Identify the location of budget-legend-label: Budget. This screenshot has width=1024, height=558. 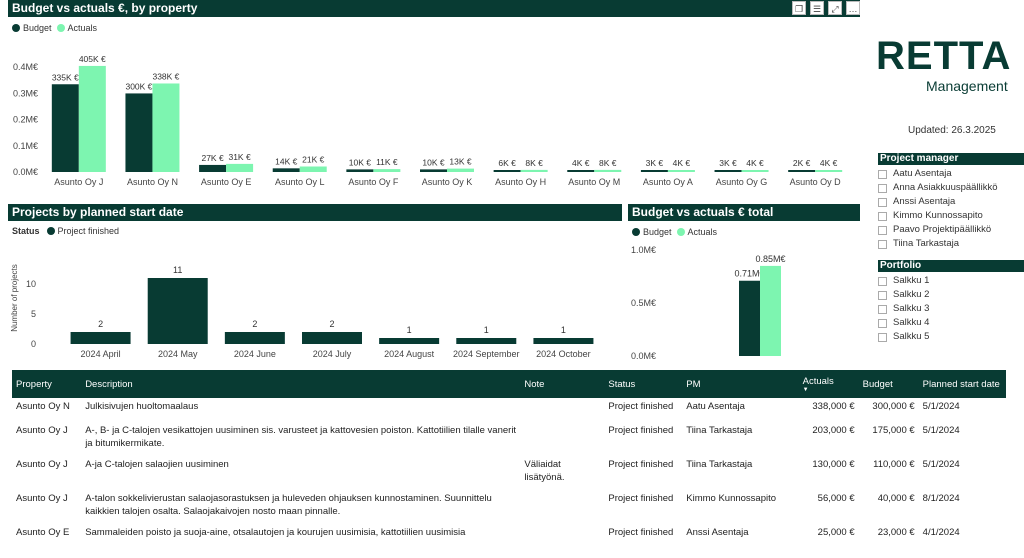
(37, 28).